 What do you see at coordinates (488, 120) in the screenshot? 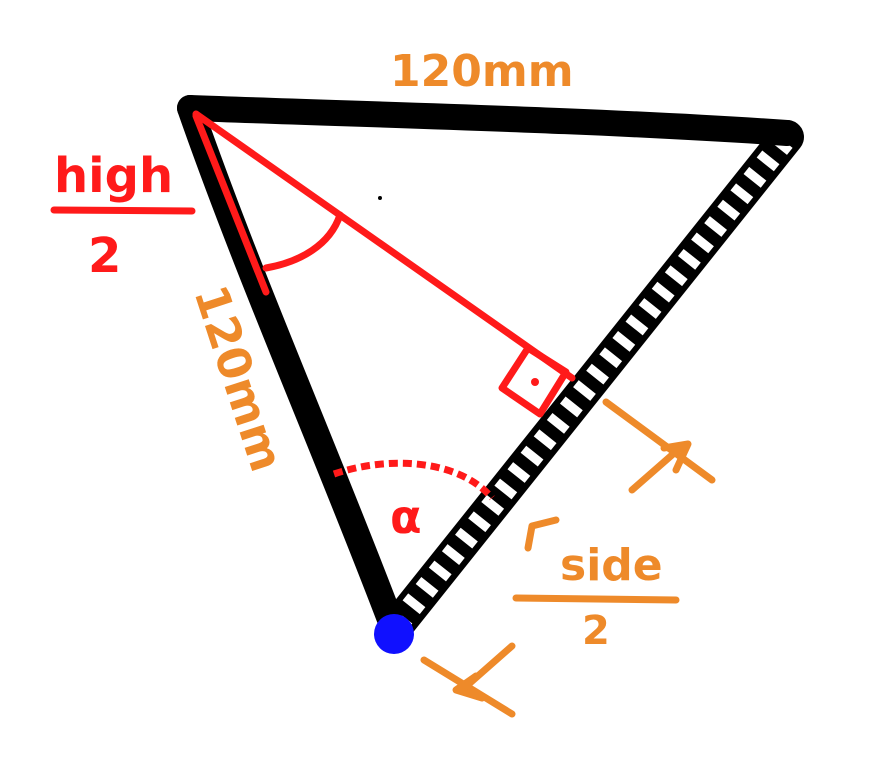
I see `triangle-side-top` at bounding box center [488, 120].